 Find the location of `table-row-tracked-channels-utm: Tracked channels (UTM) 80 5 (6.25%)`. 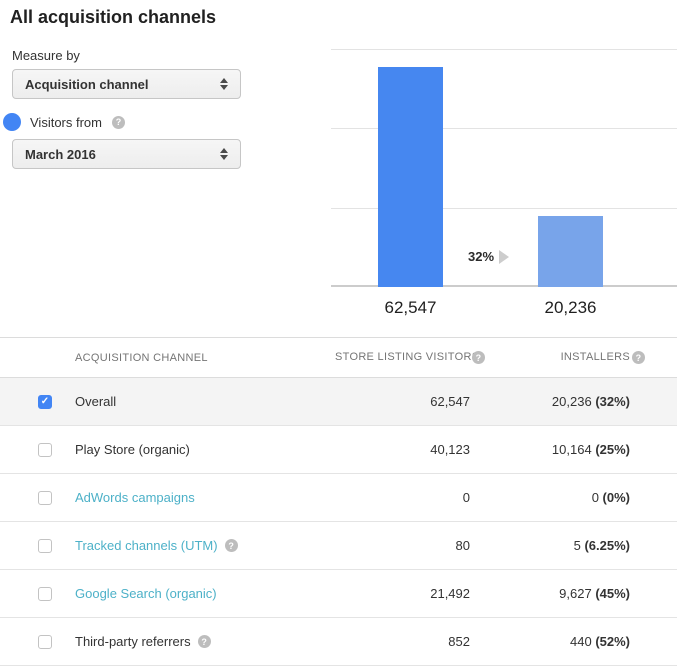

table-row-tracked-channels-utm: Tracked channels (UTM) 80 5 (6.25%) is located at coordinates (338, 546).